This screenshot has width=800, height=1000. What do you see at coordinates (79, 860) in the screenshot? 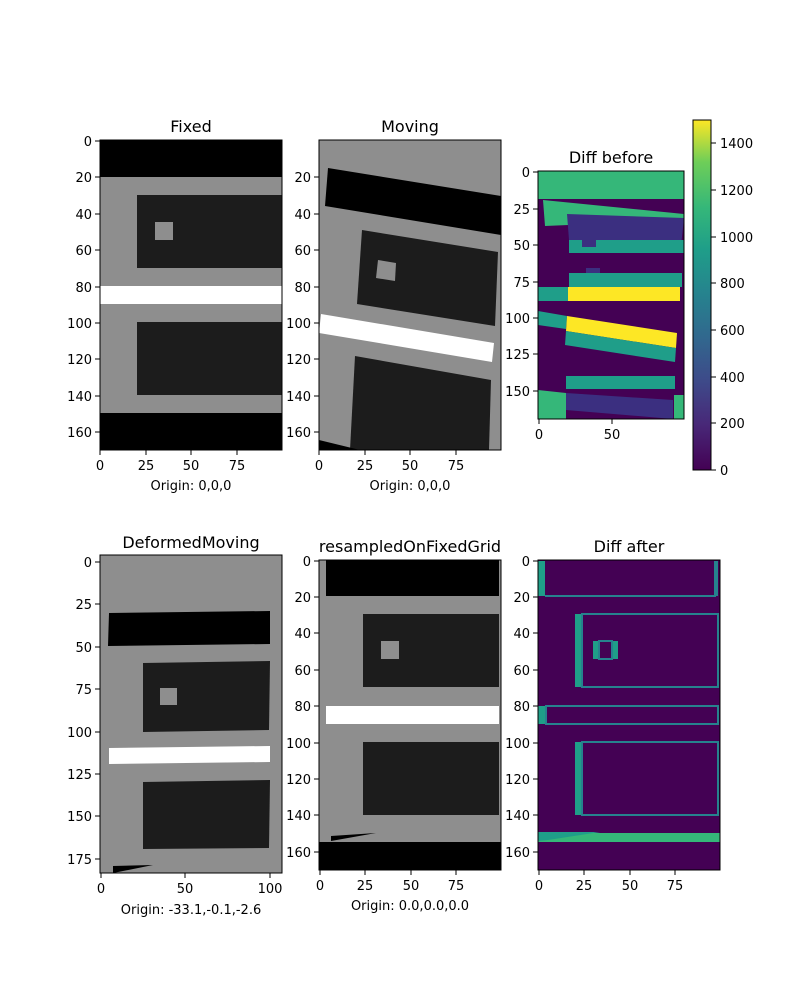
I see `y-tick-label: 175` at bounding box center [79, 860].